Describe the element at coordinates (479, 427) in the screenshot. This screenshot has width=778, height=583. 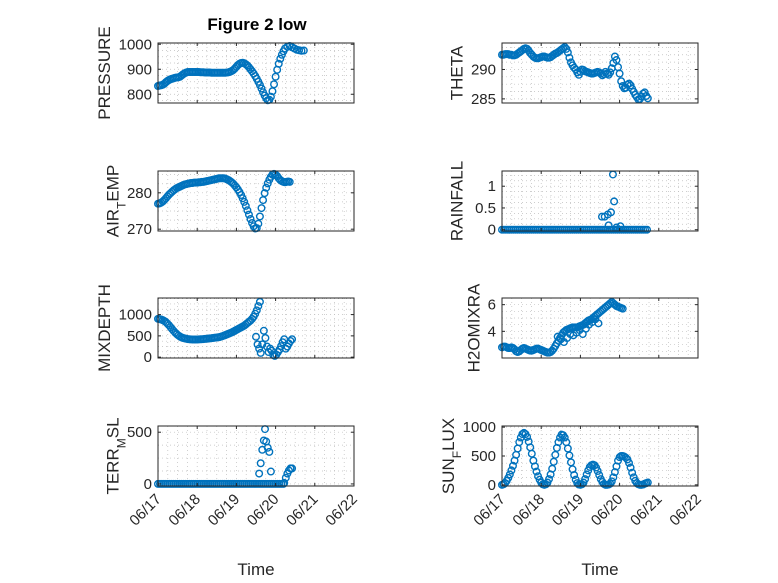
I see `sun-flux-ytick-label: 1000` at that location.